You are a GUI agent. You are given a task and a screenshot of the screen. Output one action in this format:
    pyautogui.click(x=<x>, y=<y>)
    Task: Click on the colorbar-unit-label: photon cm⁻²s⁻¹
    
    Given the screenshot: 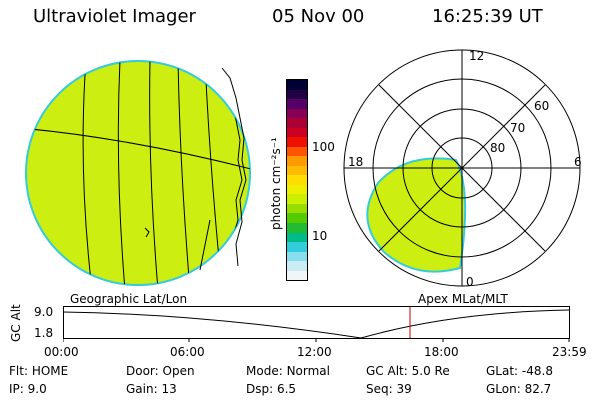 What is the action you would take?
    pyautogui.click(x=276, y=183)
    